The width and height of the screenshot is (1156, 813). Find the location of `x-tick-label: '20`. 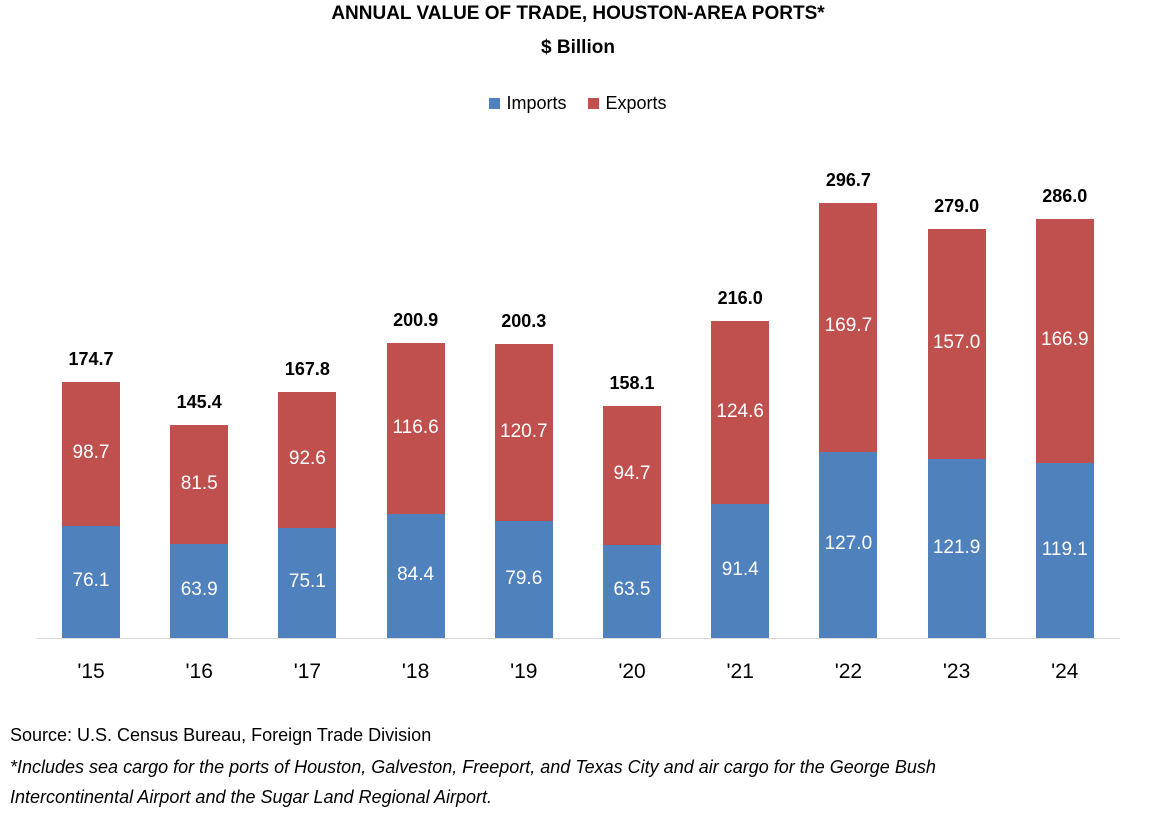

x-tick-label: '20 is located at coordinates (632, 671).